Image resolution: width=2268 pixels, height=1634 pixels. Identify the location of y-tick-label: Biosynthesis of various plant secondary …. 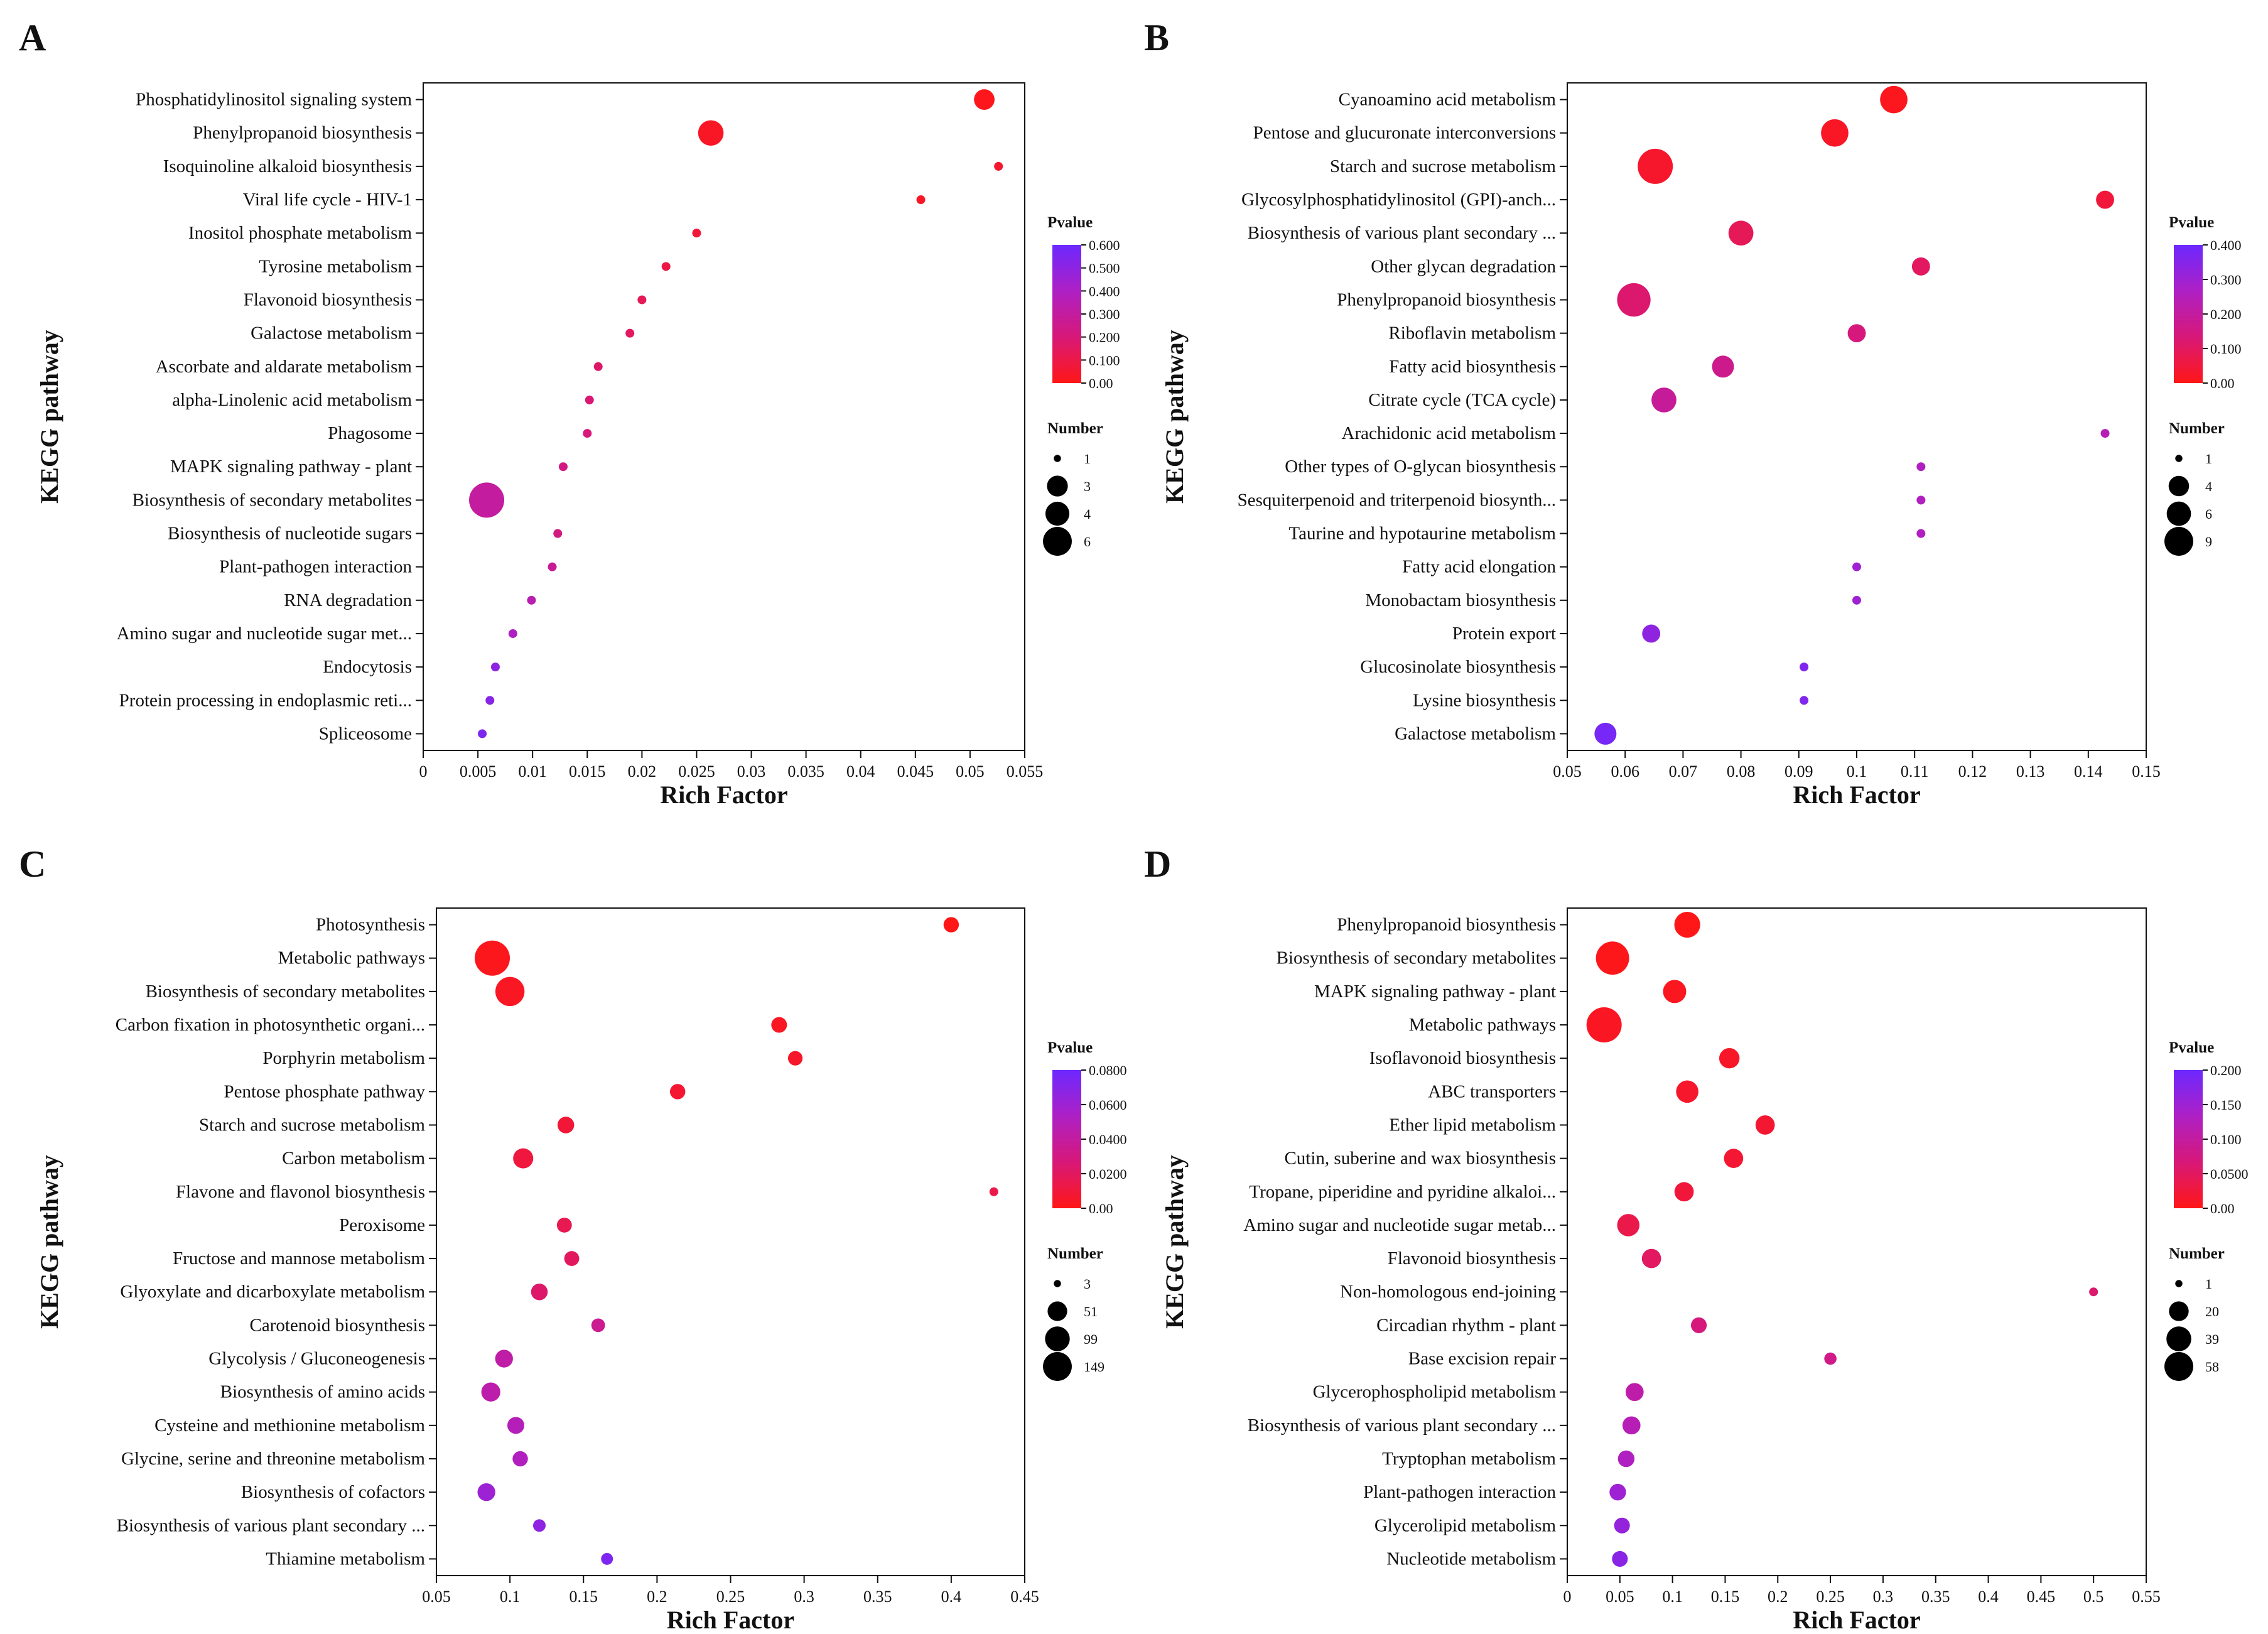
(271, 1525).